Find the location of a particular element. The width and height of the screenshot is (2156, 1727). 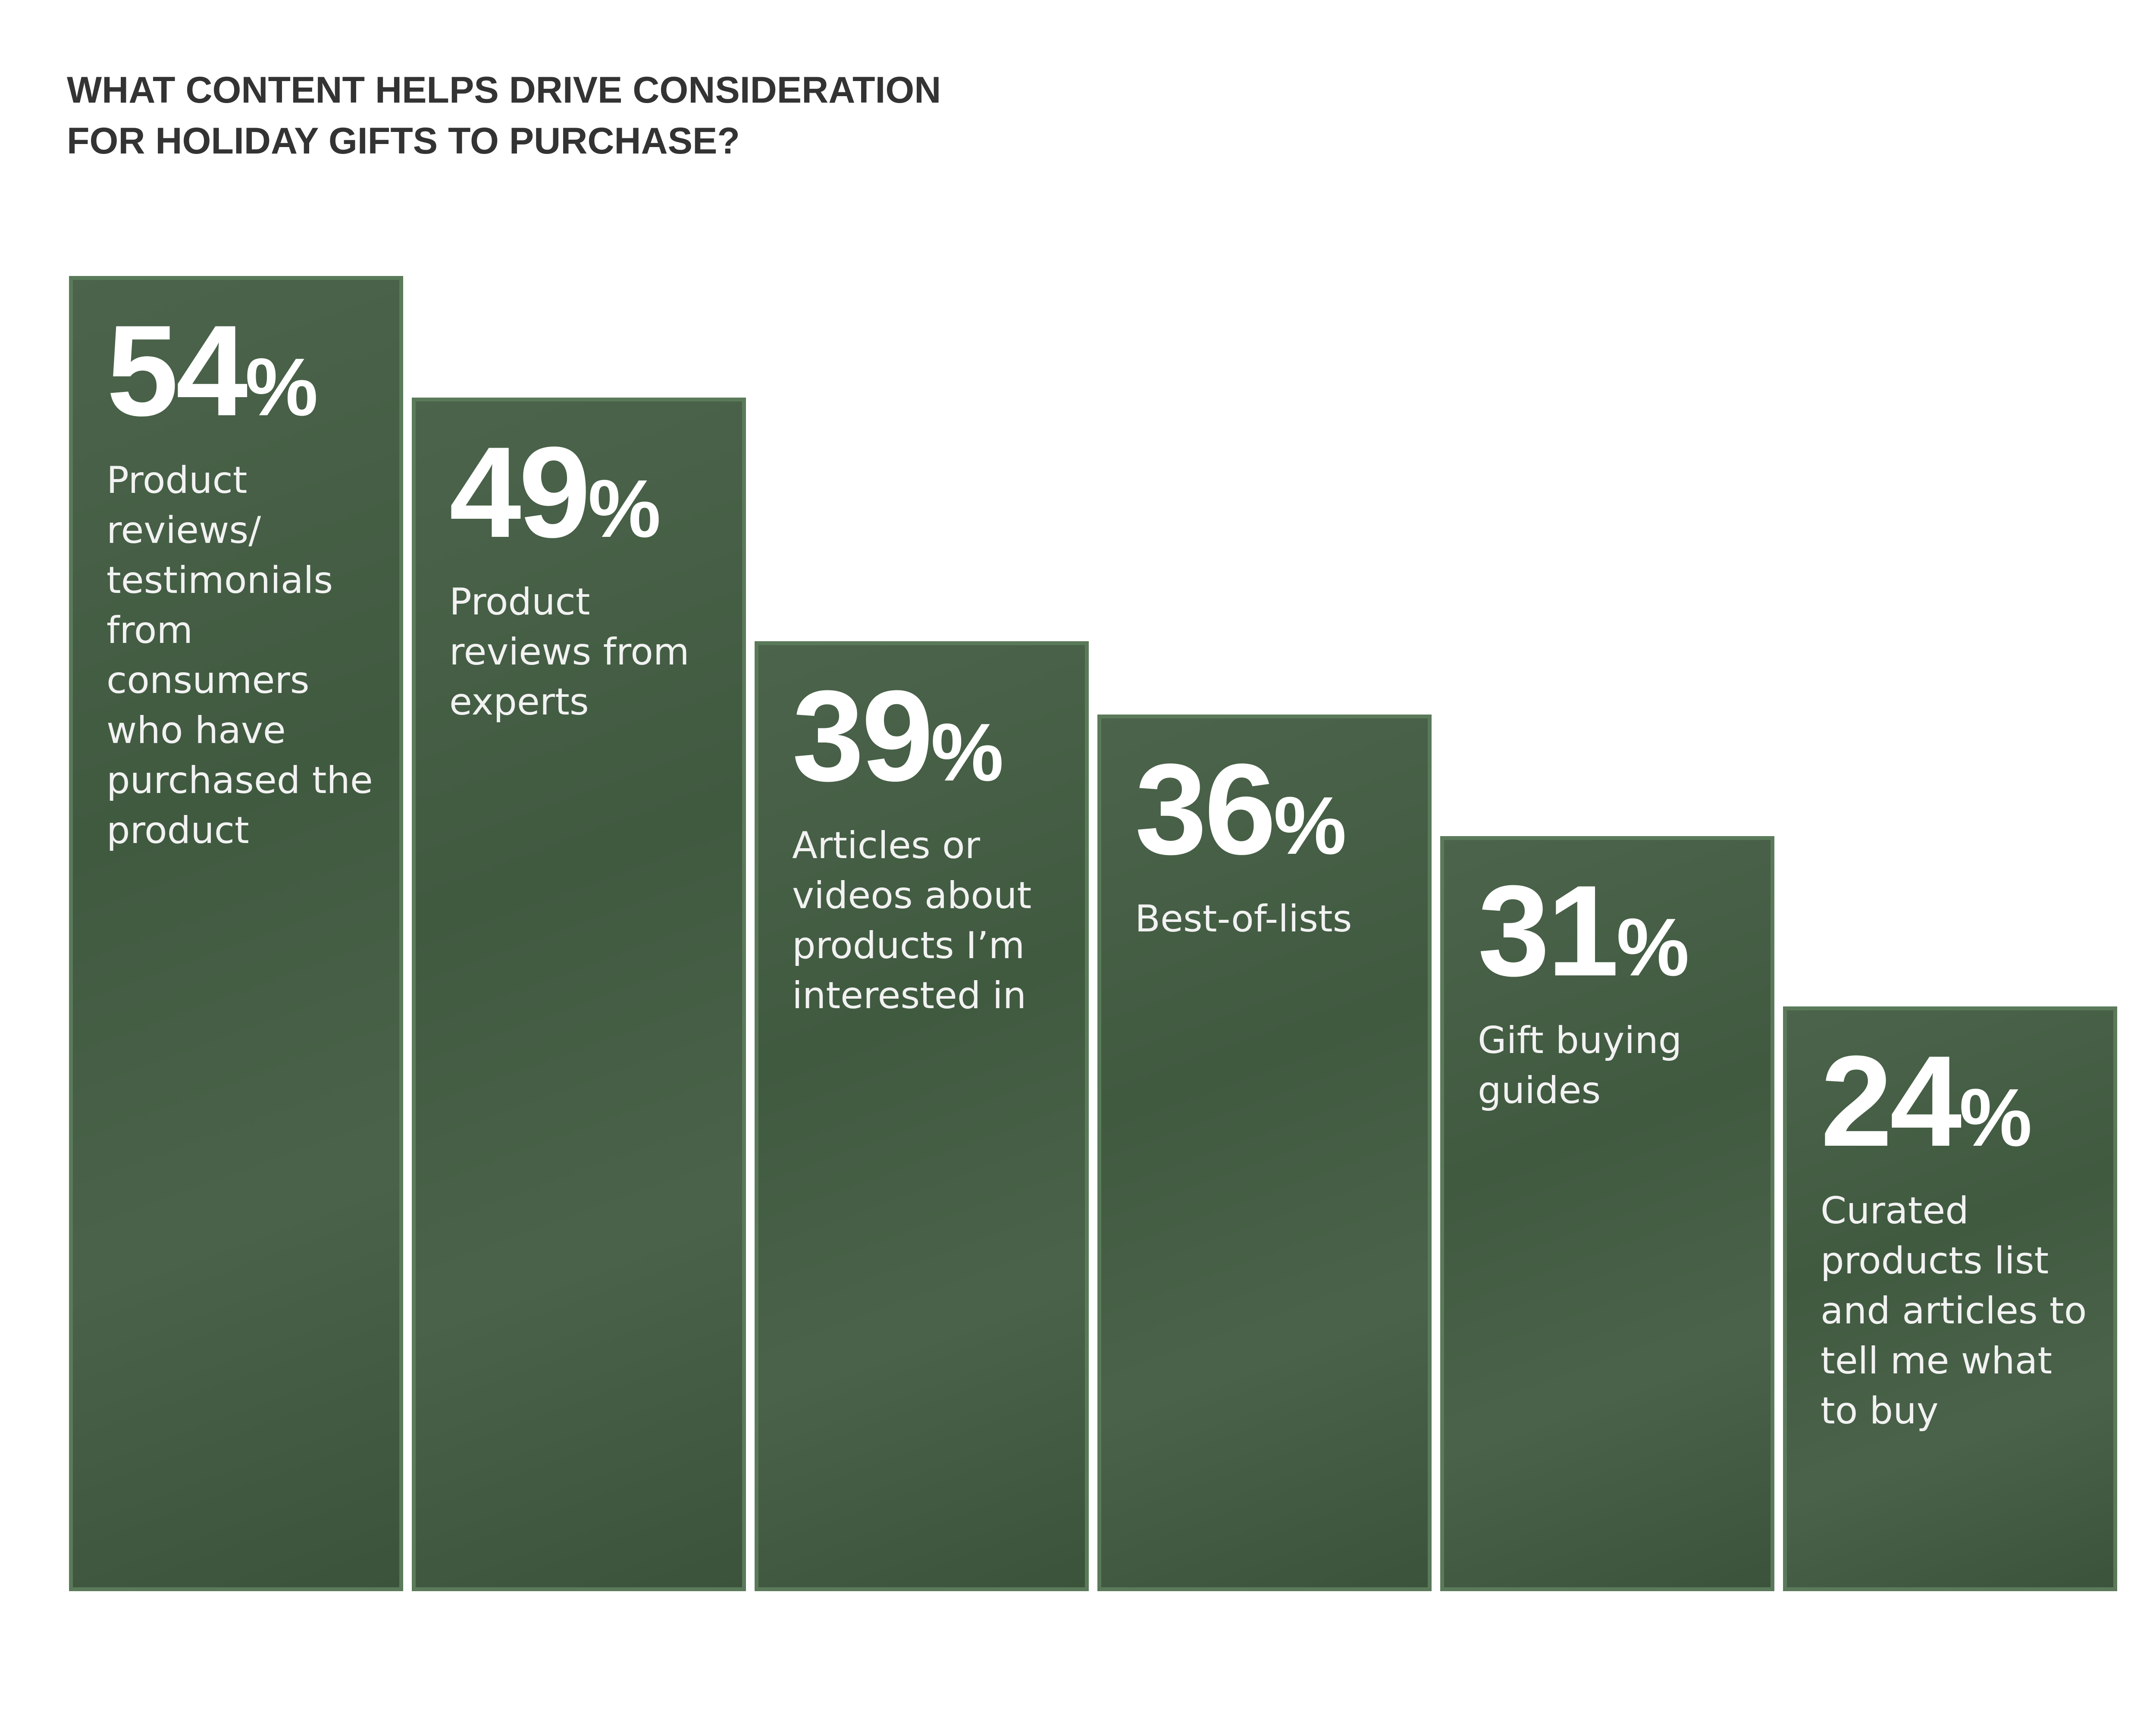

bar-value-label: 31% is located at coordinates (1618, 937).